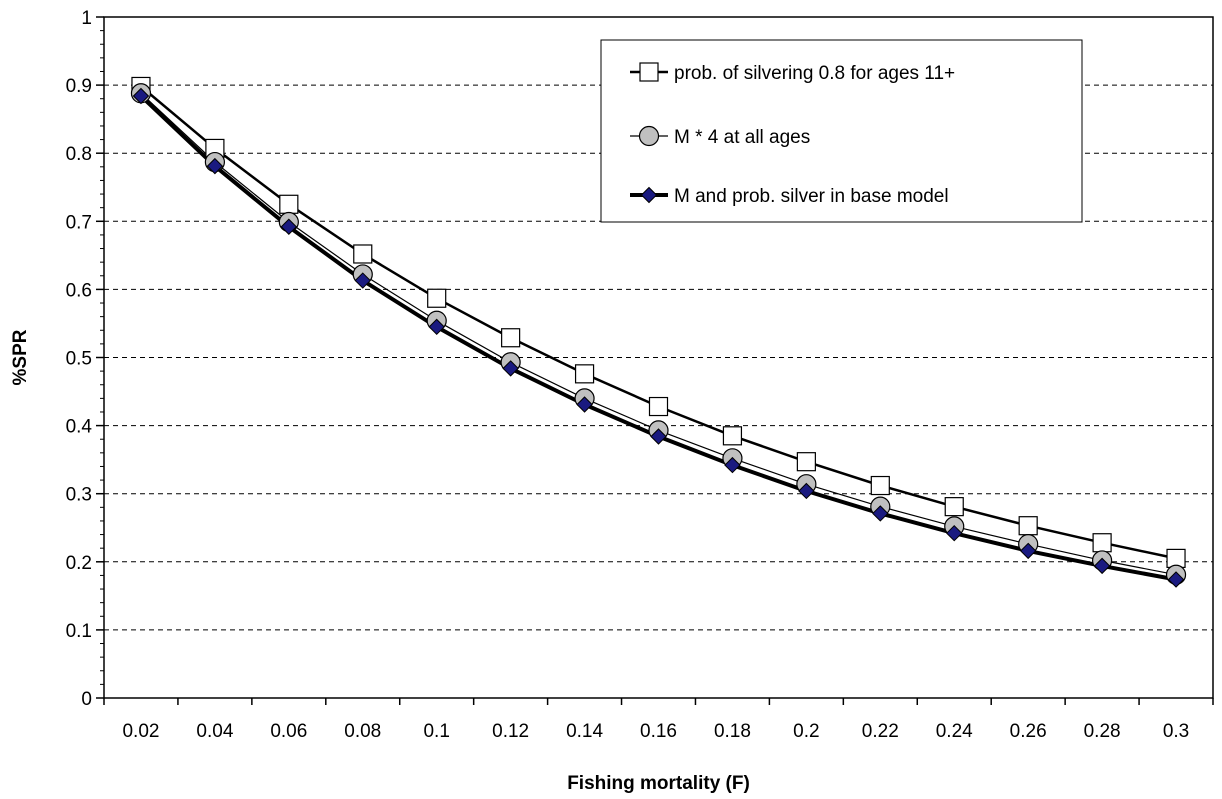 This screenshot has width=1222, height=799. Describe the element at coordinates (811, 196) in the screenshot. I see `legend-label-3: M and prob. silver in base model` at that location.